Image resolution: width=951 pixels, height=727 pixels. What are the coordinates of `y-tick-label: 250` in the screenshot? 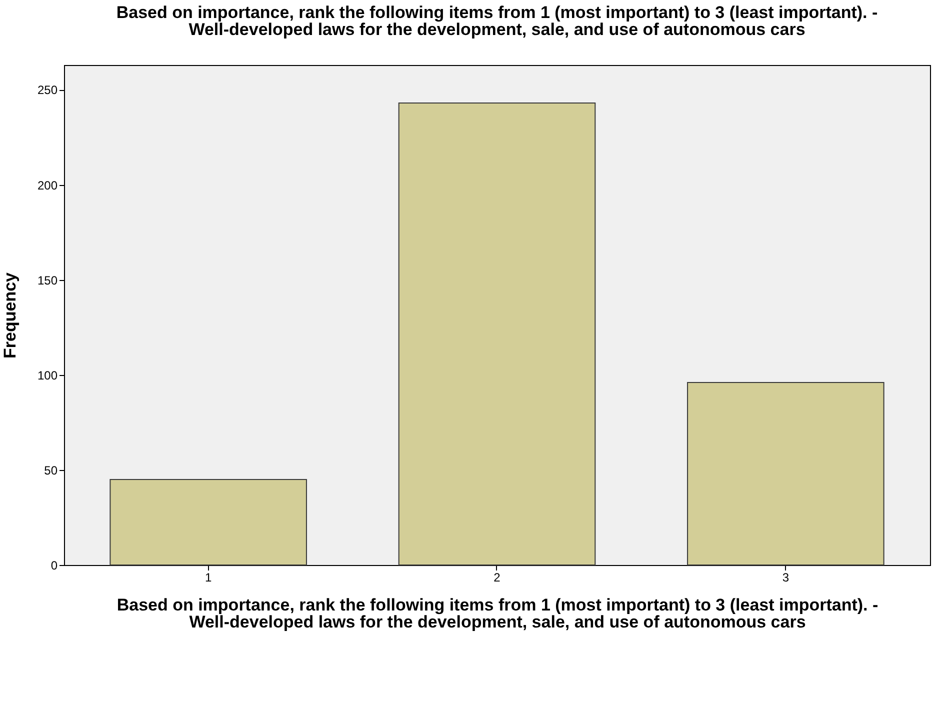 It's located at (47, 90).